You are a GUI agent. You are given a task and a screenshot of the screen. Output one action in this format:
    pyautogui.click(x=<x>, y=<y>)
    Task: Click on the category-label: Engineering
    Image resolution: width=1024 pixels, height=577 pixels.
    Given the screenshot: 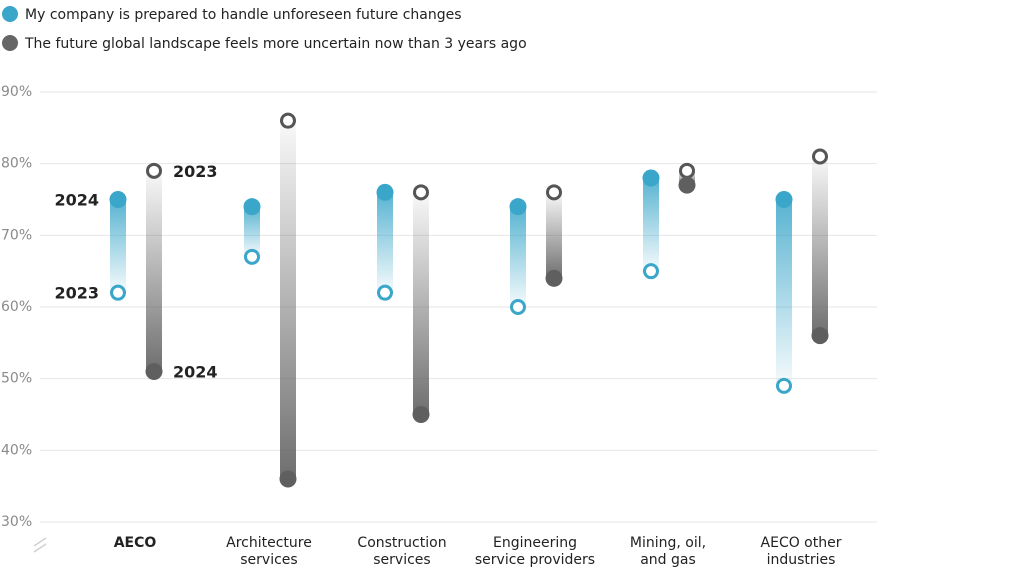 What is the action you would take?
    pyautogui.click(x=535, y=543)
    